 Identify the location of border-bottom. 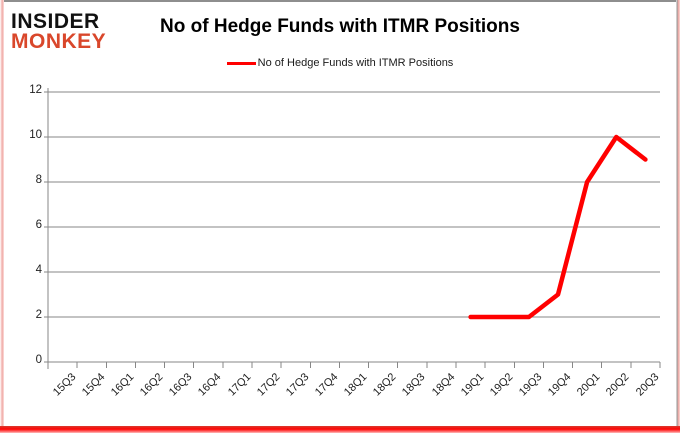
(340, 429).